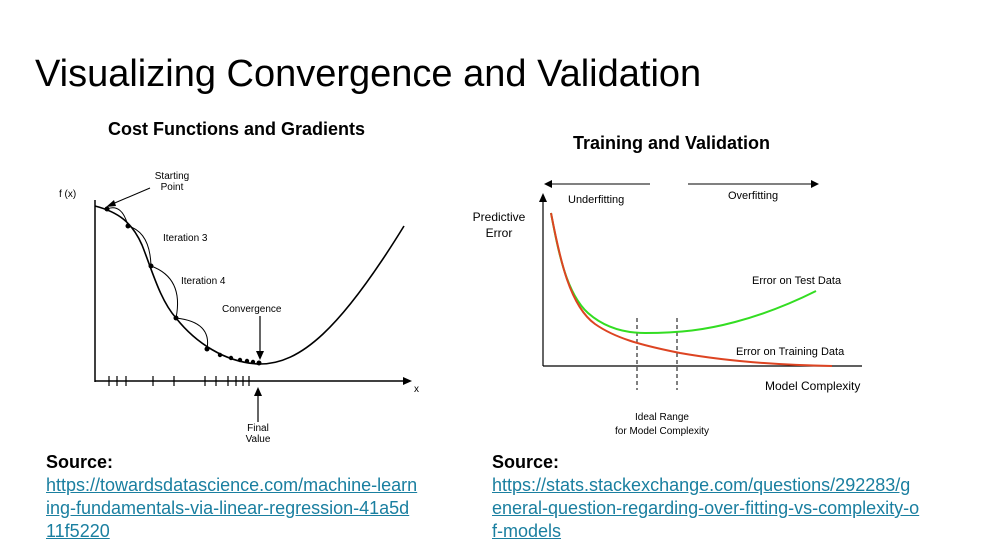  Describe the element at coordinates (368, 74) in the screenshot. I see `slide-title: Visualizing Convergence and Validation` at that location.